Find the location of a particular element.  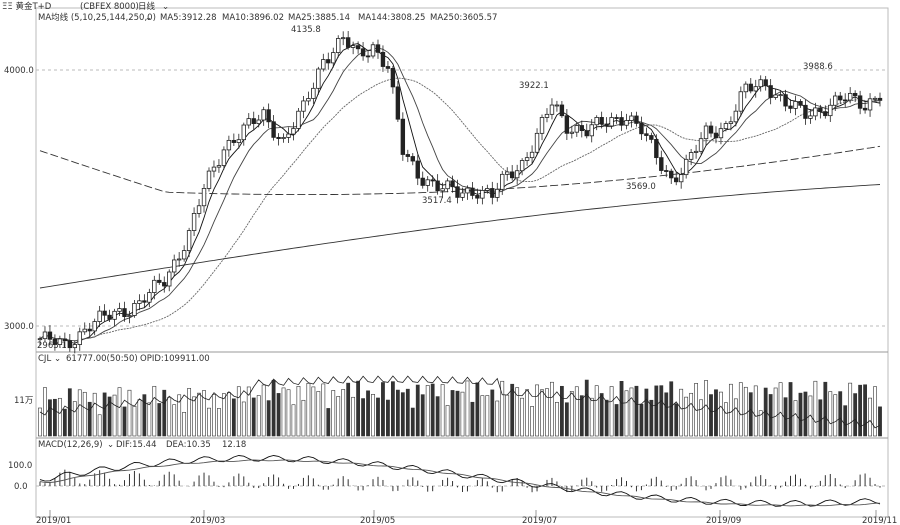

annotation-high-4135: 4135.8 is located at coordinates (306, 30).